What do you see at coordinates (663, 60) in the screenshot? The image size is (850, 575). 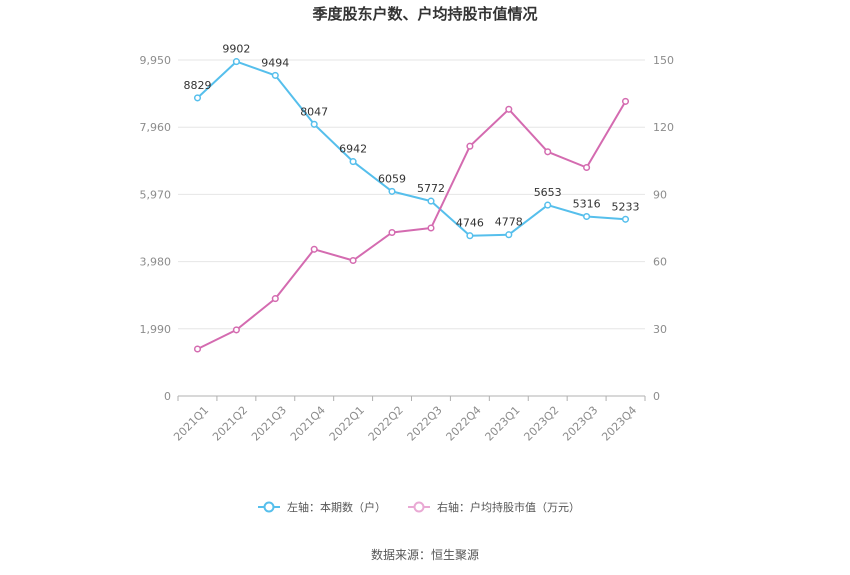 I see `right-tick-label: 150` at bounding box center [663, 60].